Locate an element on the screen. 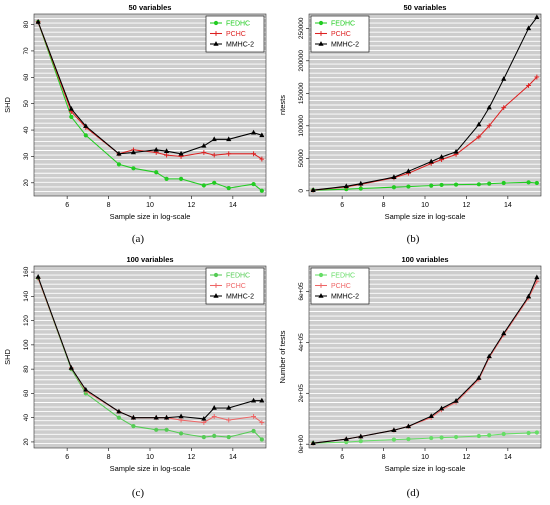 This screenshot has width=550, height=505. y-tick-label: 100000 is located at coordinates (301, 126).